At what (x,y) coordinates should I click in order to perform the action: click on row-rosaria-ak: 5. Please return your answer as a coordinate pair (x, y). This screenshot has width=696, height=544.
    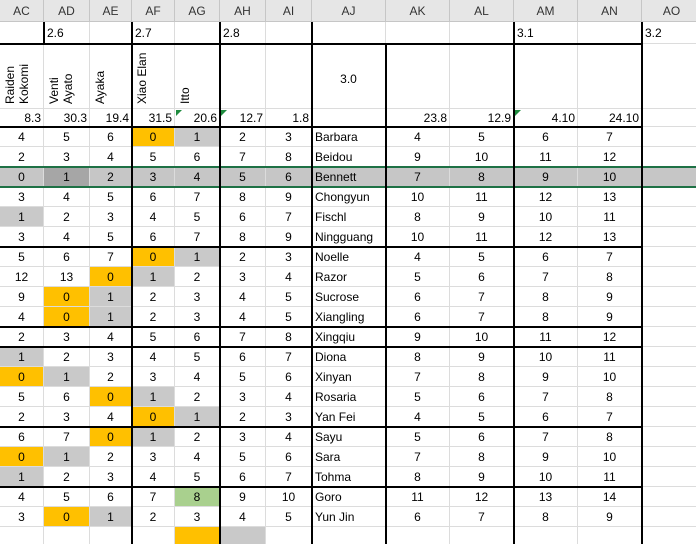
    Looking at the image, I should click on (418, 397).